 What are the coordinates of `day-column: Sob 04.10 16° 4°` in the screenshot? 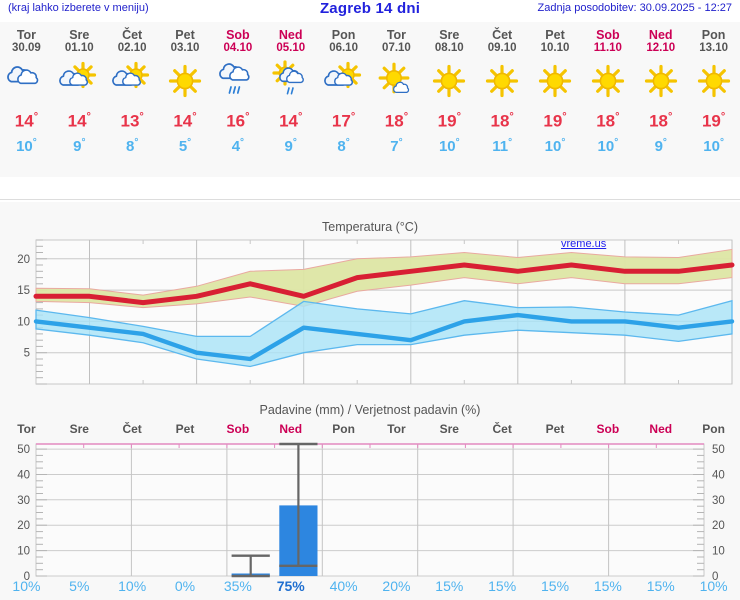 It's located at (237, 99).